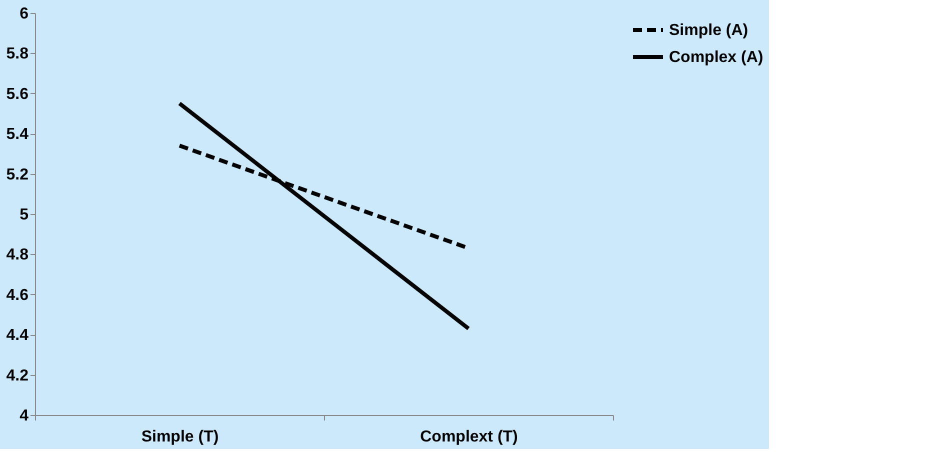 Image resolution: width=931 pixels, height=469 pixels. I want to click on y-tick-label: 4.2, so click(17, 375).